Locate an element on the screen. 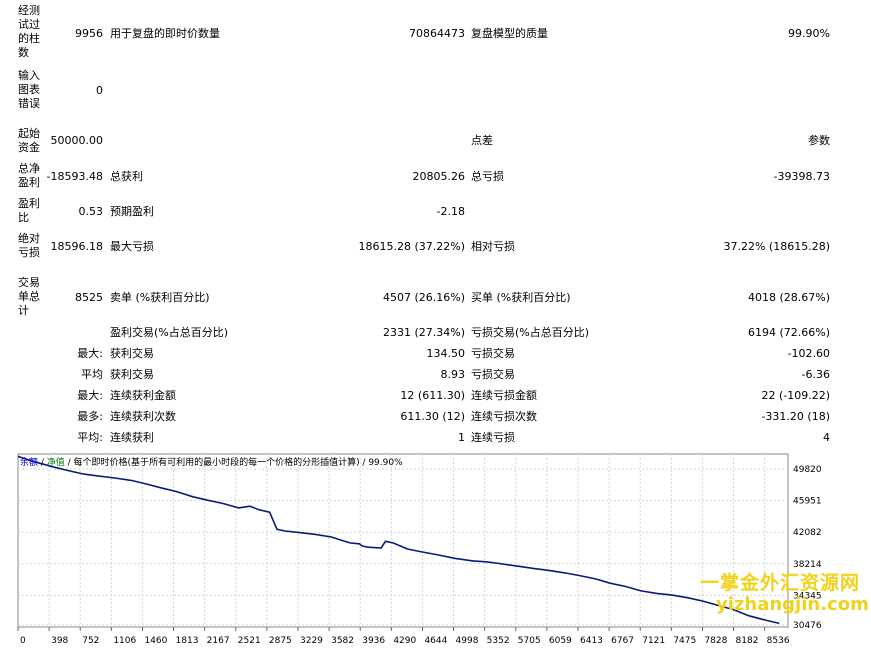  x-tick-label: 8536 is located at coordinates (778, 641).